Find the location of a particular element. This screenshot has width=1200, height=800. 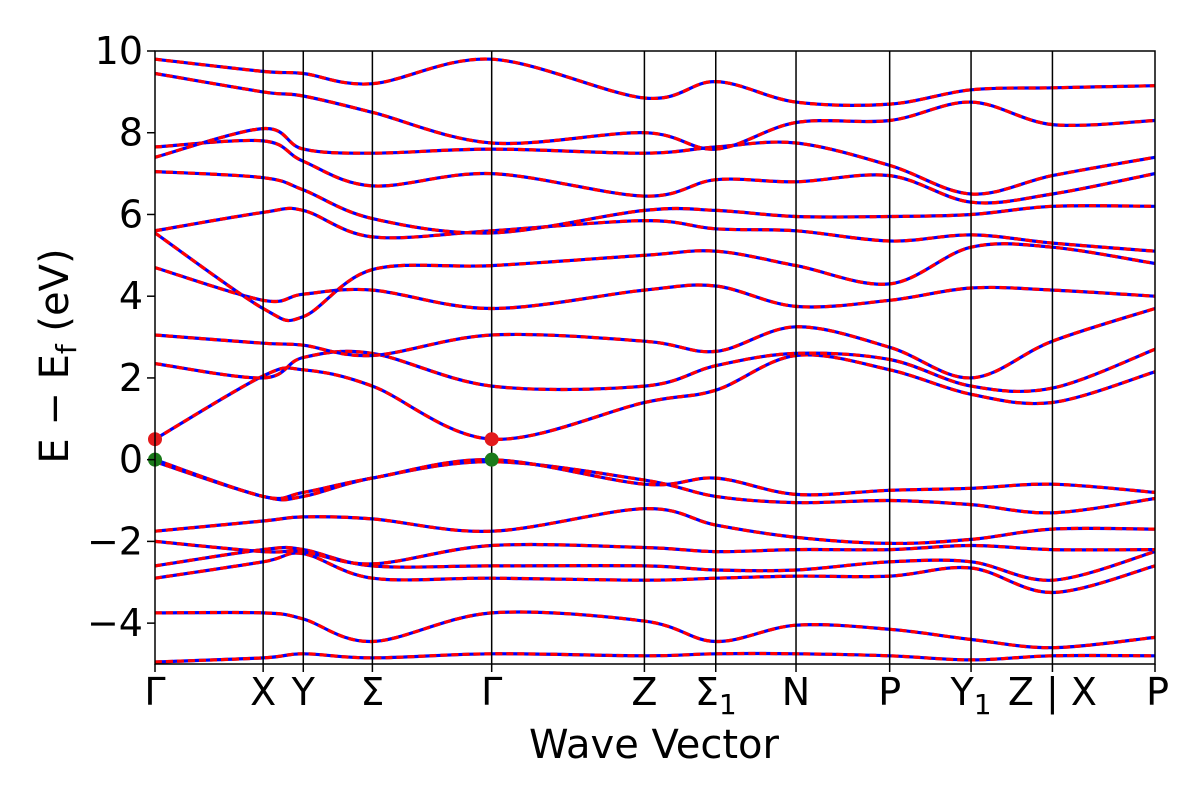

x-tick-label: Y1 is located at coordinates (971, 695).